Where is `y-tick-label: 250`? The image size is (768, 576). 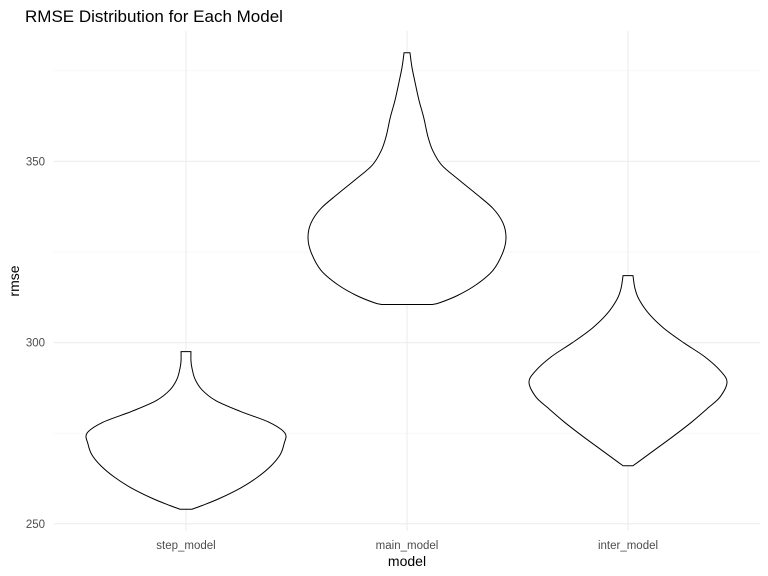 y-tick-label: 250 is located at coordinates (35, 525).